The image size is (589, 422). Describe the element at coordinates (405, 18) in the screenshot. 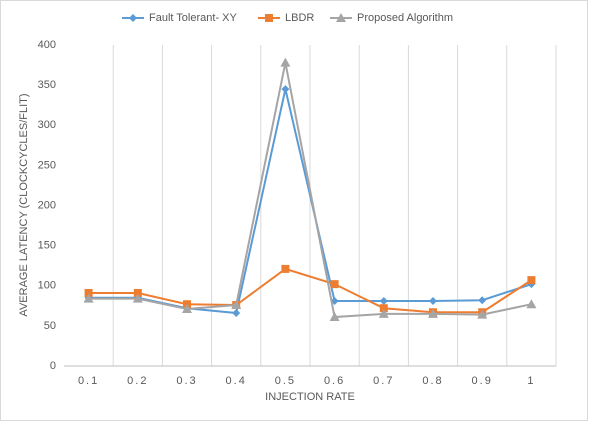

I see `legend-label: Proposed Algorithm` at that location.